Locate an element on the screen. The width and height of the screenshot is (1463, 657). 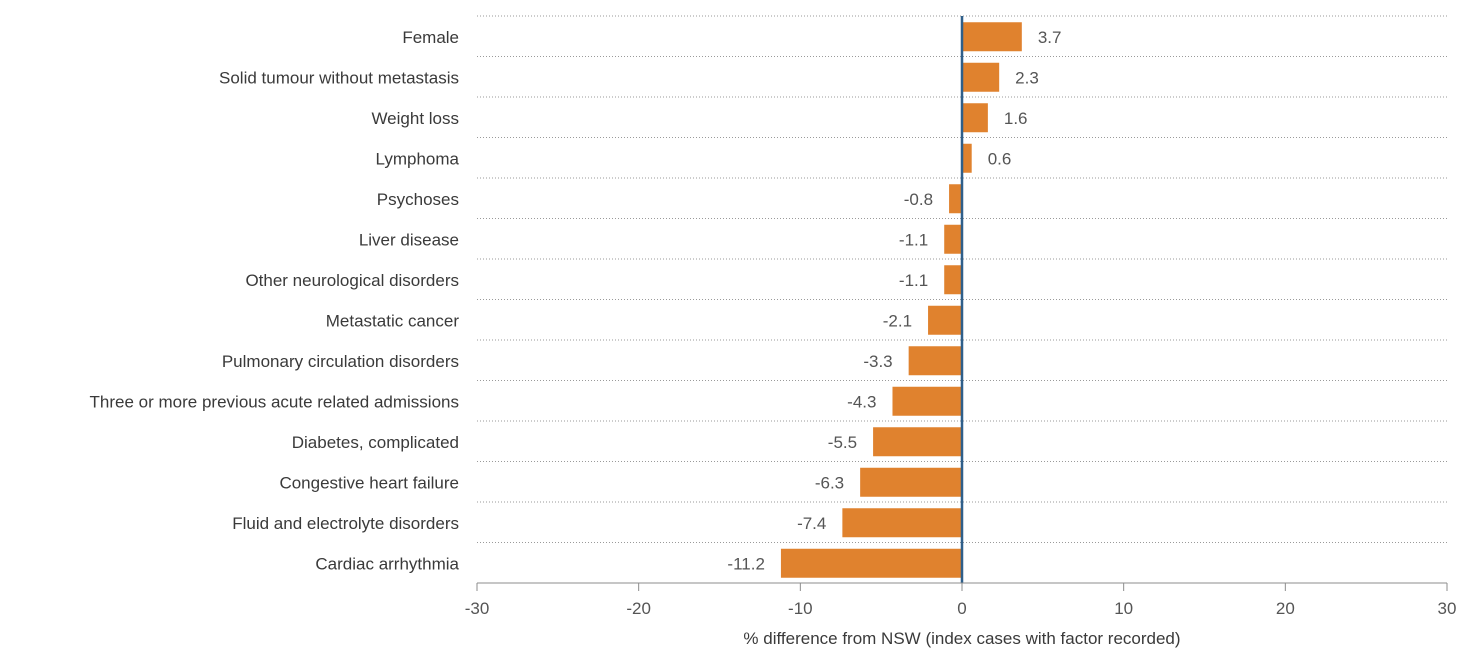
x-tick-label: -30 is located at coordinates (477, 608).